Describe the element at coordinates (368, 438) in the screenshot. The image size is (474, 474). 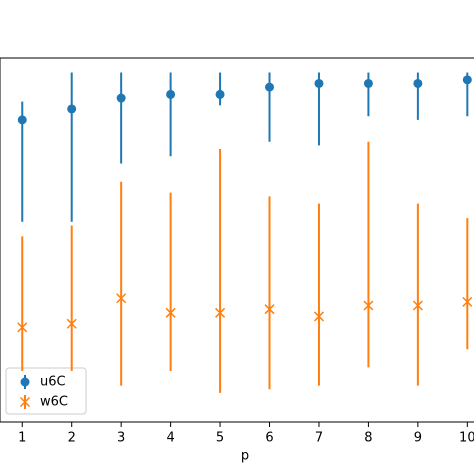
I see `x-tick-label: 8` at that location.